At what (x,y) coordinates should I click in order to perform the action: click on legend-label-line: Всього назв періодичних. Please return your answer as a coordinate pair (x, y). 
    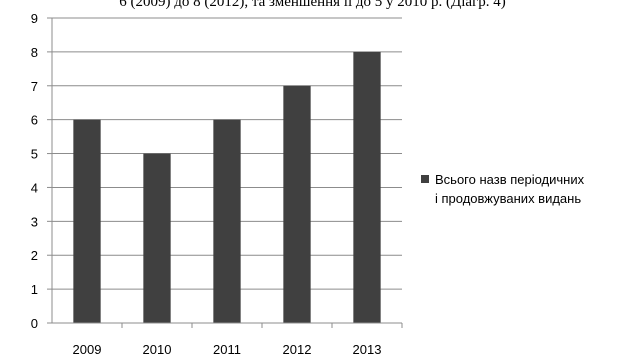
    Looking at the image, I should click on (510, 179).